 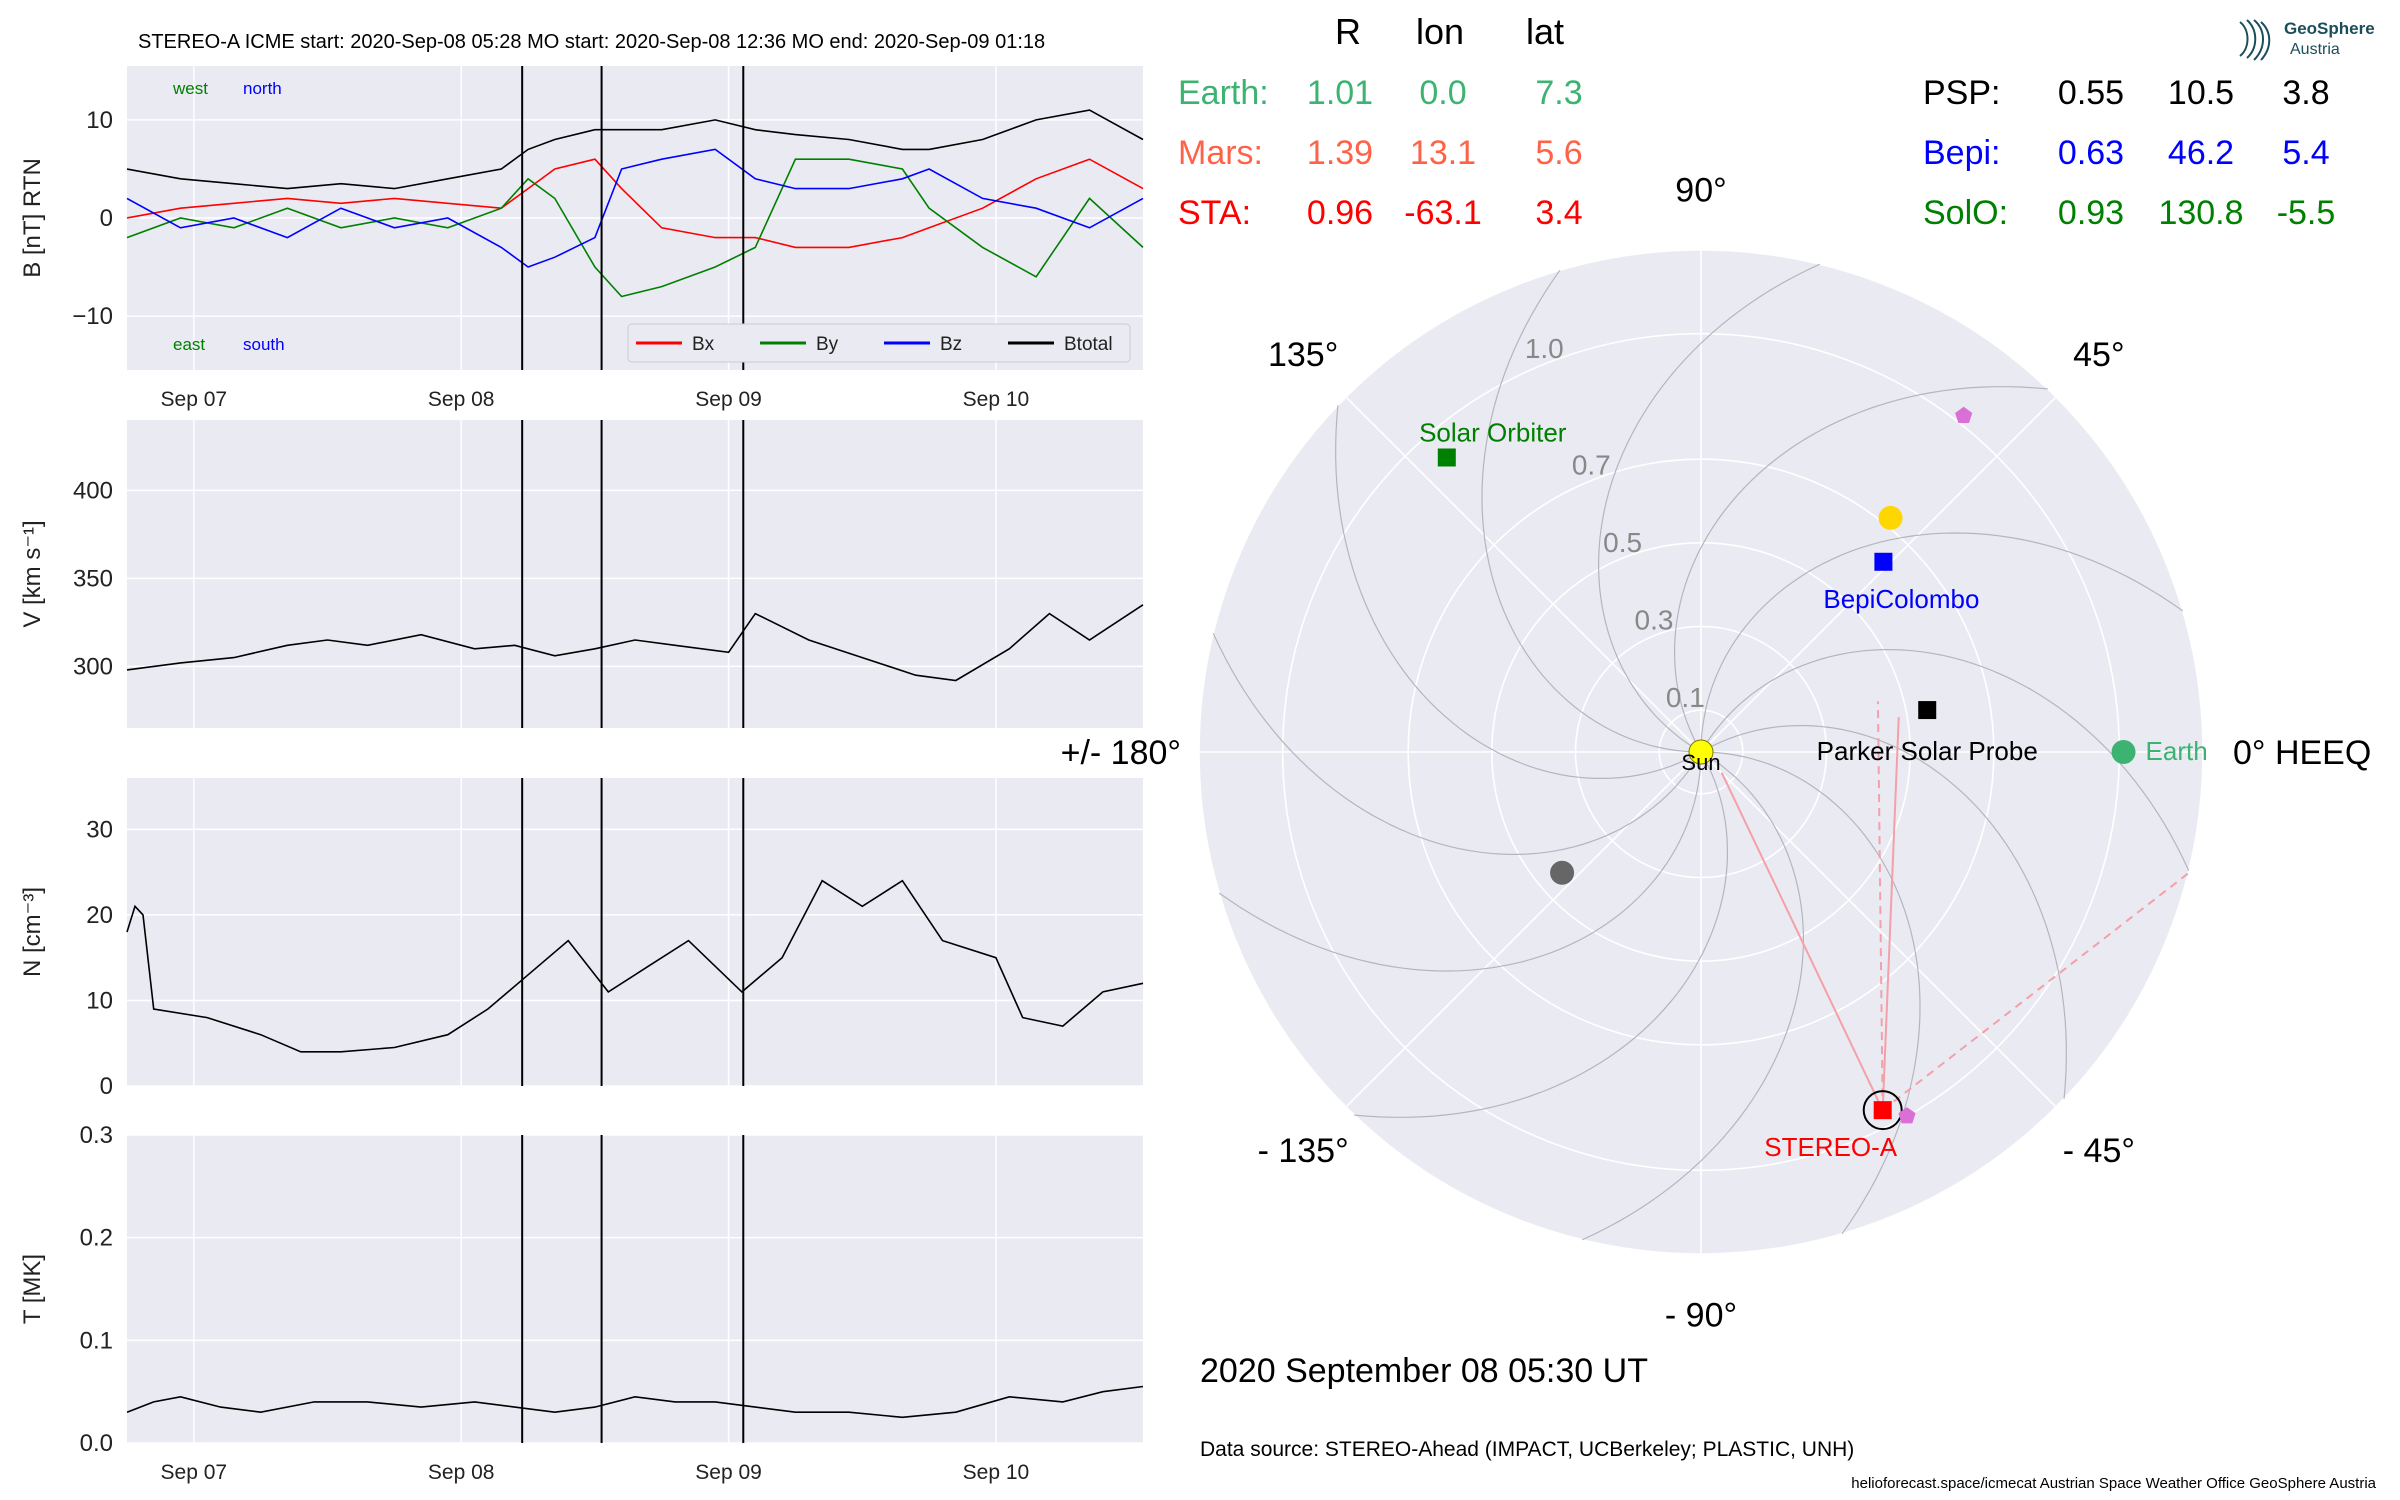 I want to click on table-row-r: 1.01, so click(x=1340, y=93).